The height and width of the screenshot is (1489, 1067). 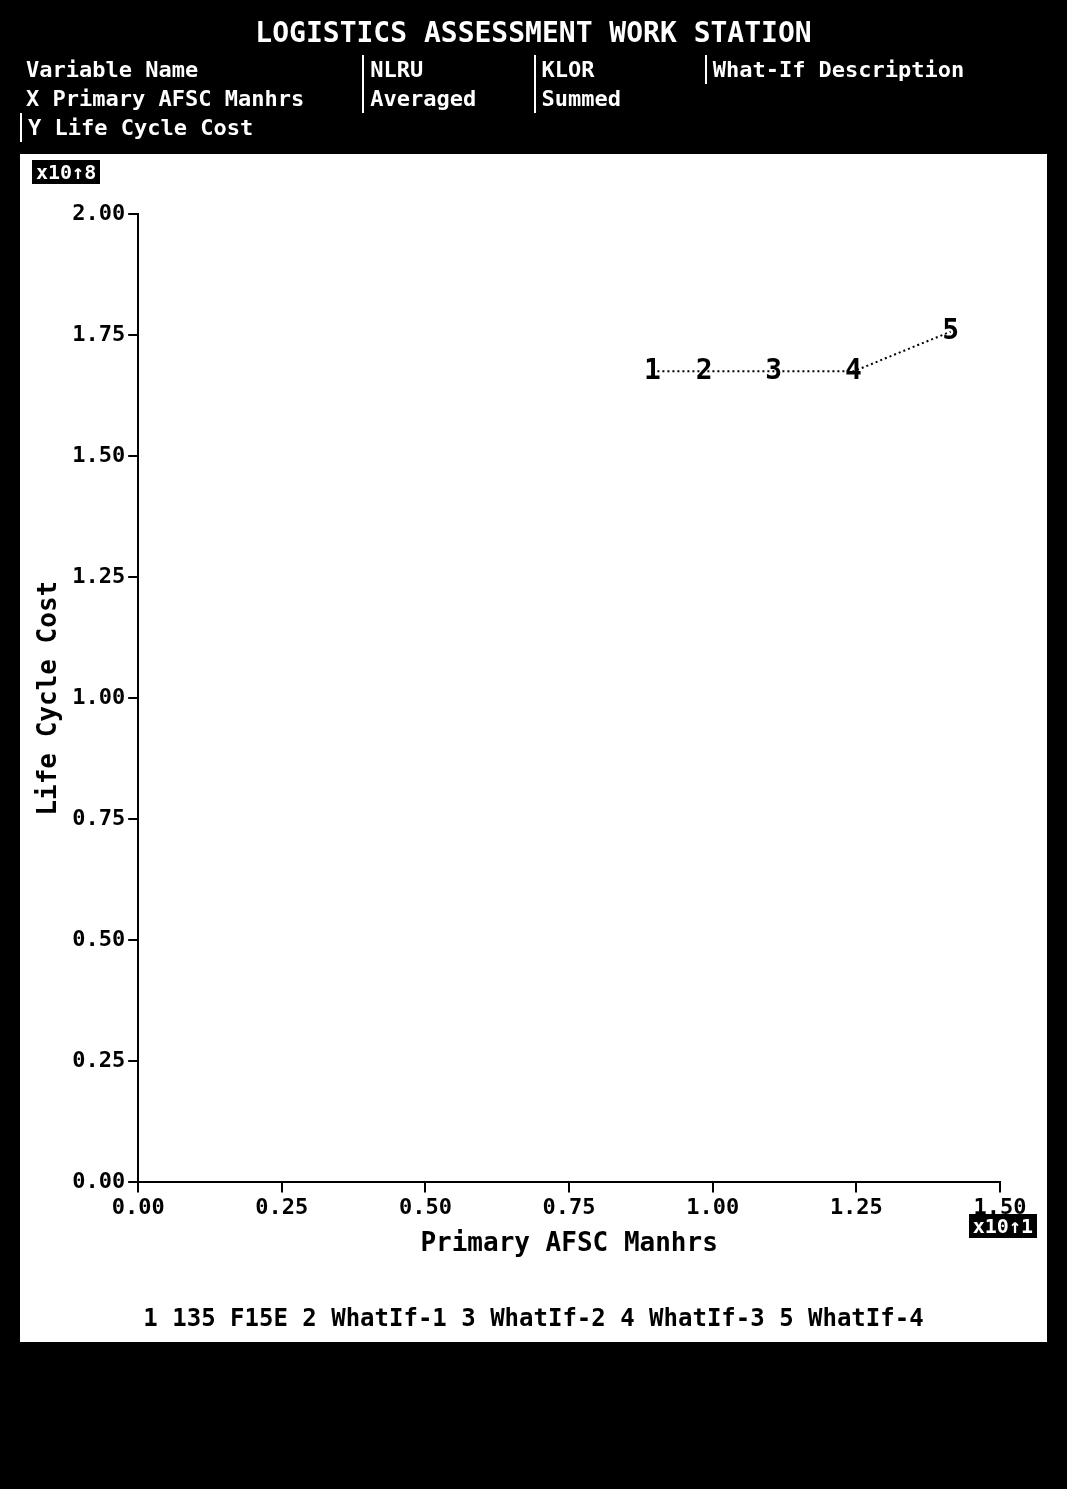 I want to click on y-tick-label: 1.75, so click(x=99, y=333).